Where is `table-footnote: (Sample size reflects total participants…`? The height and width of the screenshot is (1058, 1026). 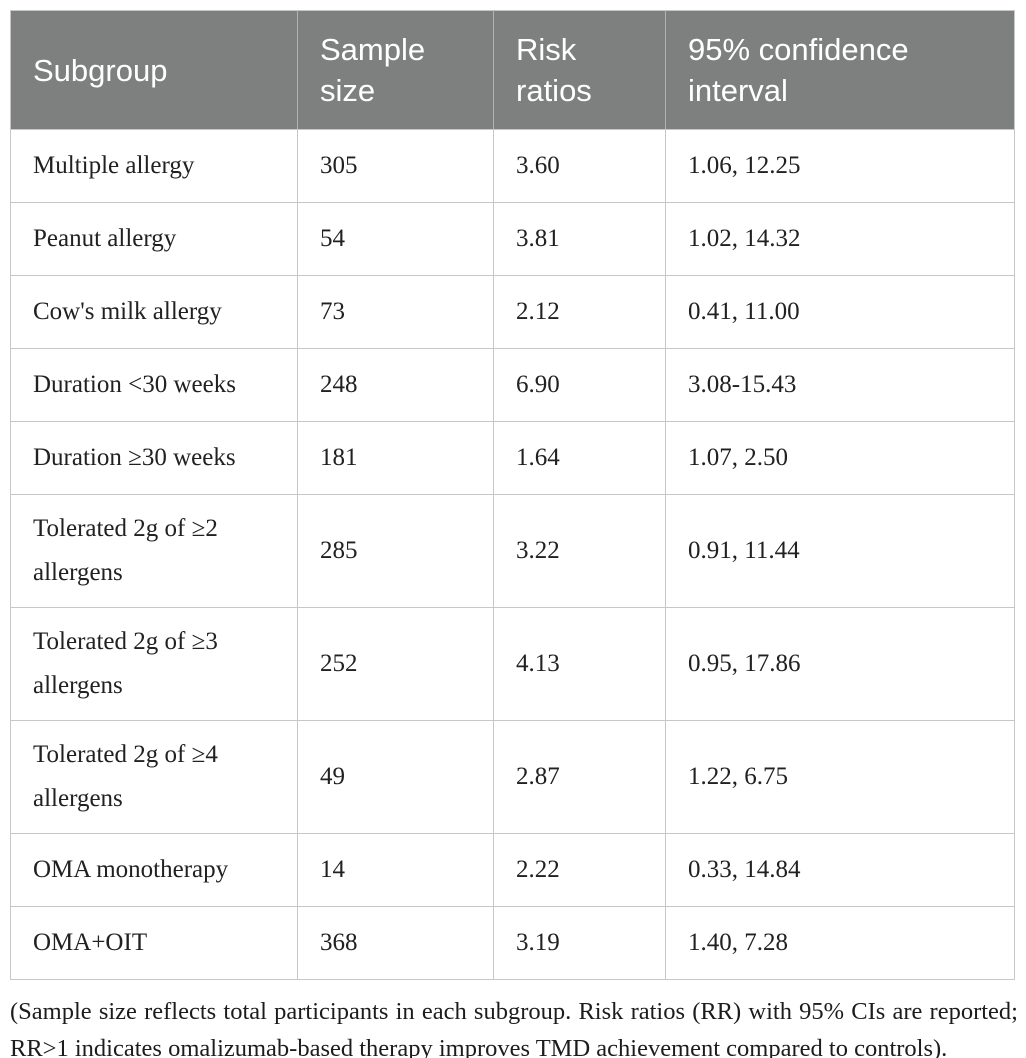
table-footnote: (Sample size reflects total participants… is located at coordinates (514, 1028).